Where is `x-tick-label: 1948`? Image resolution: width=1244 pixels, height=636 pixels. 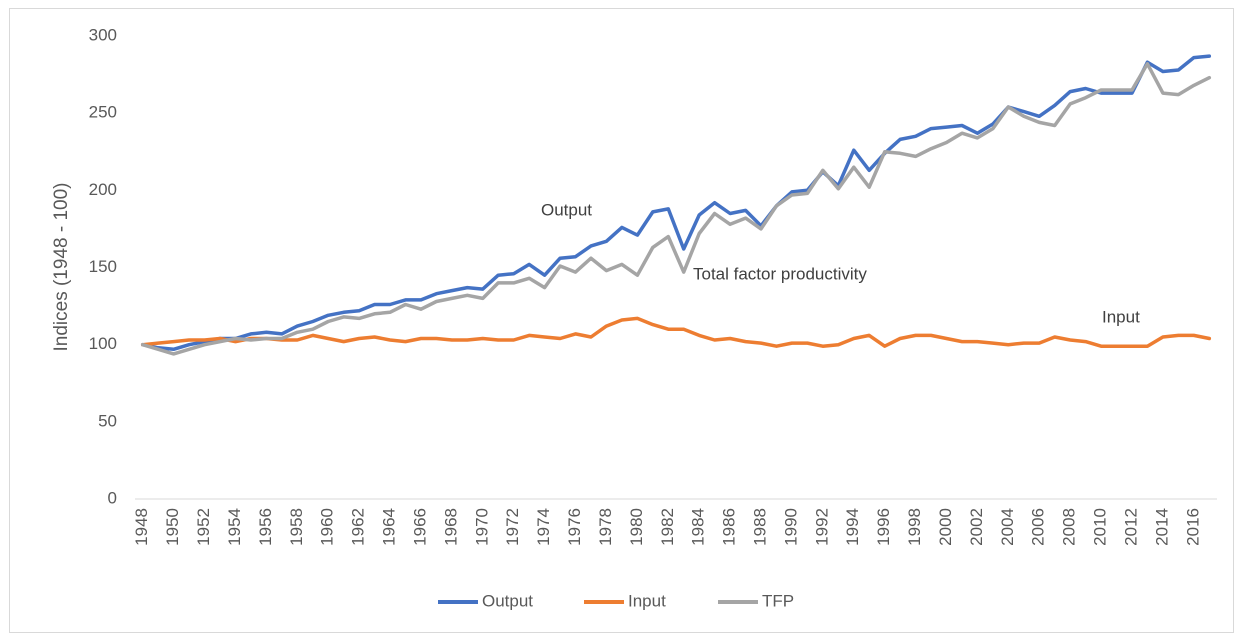 x-tick-label: 1948 is located at coordinates (141, 527).